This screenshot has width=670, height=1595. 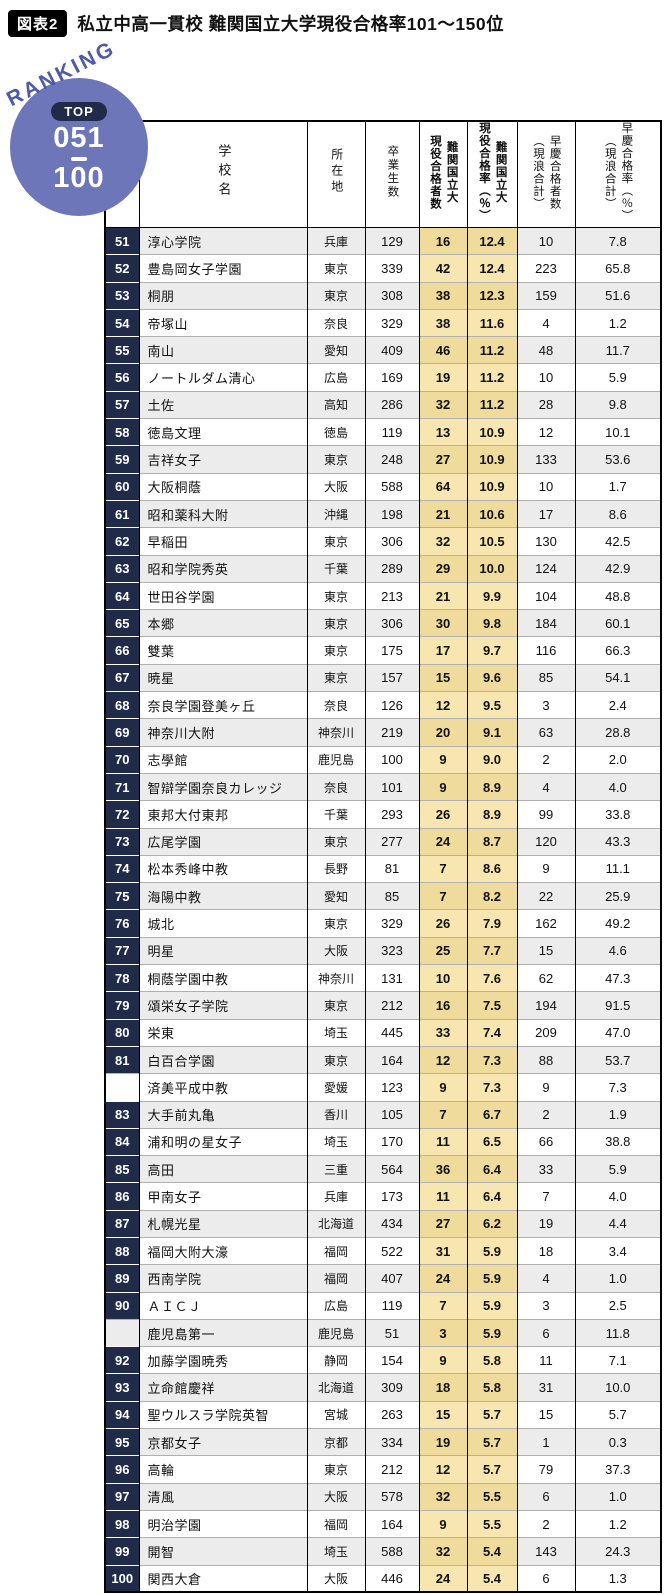 I want to click on cell-school-name: 甲南女子, so click(x=222, y=1196).